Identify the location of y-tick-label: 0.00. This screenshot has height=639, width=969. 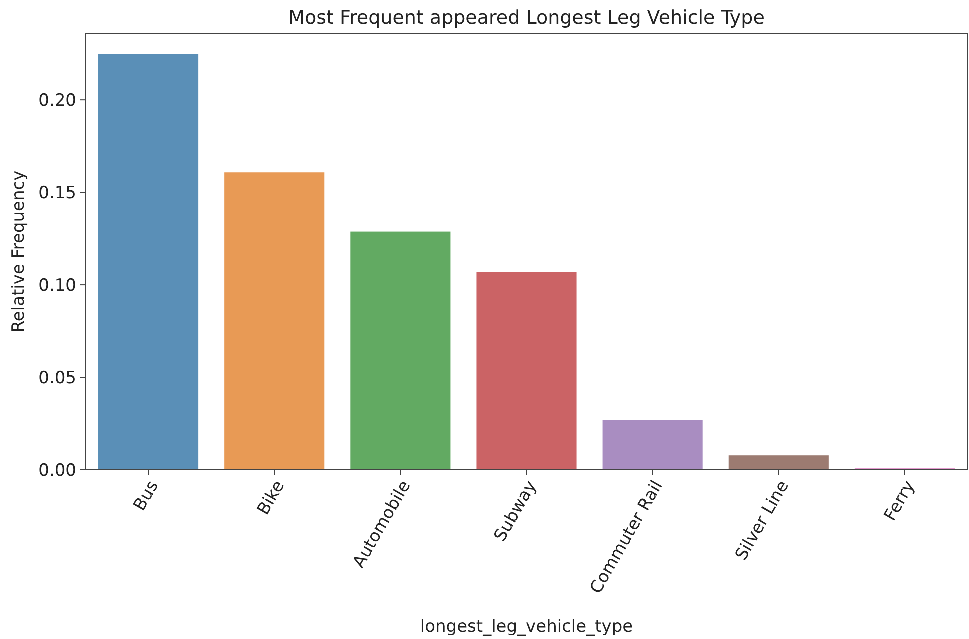
(57, 470).